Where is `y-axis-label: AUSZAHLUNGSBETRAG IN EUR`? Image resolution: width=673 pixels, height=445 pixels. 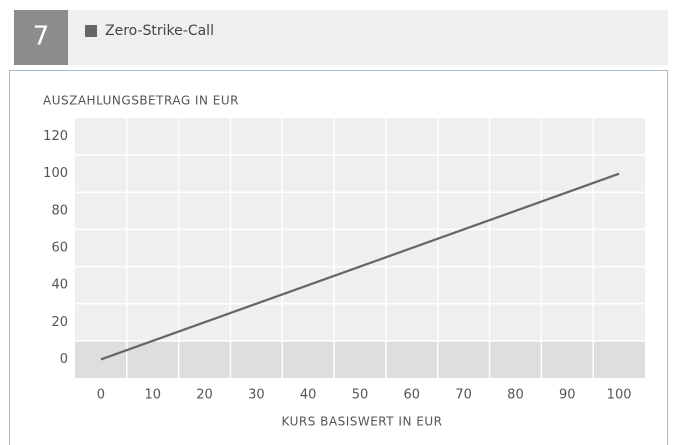 y-axis-label: AUSZAHLUNGSBETRAG IN EUR is located at coordinates (141, 101).